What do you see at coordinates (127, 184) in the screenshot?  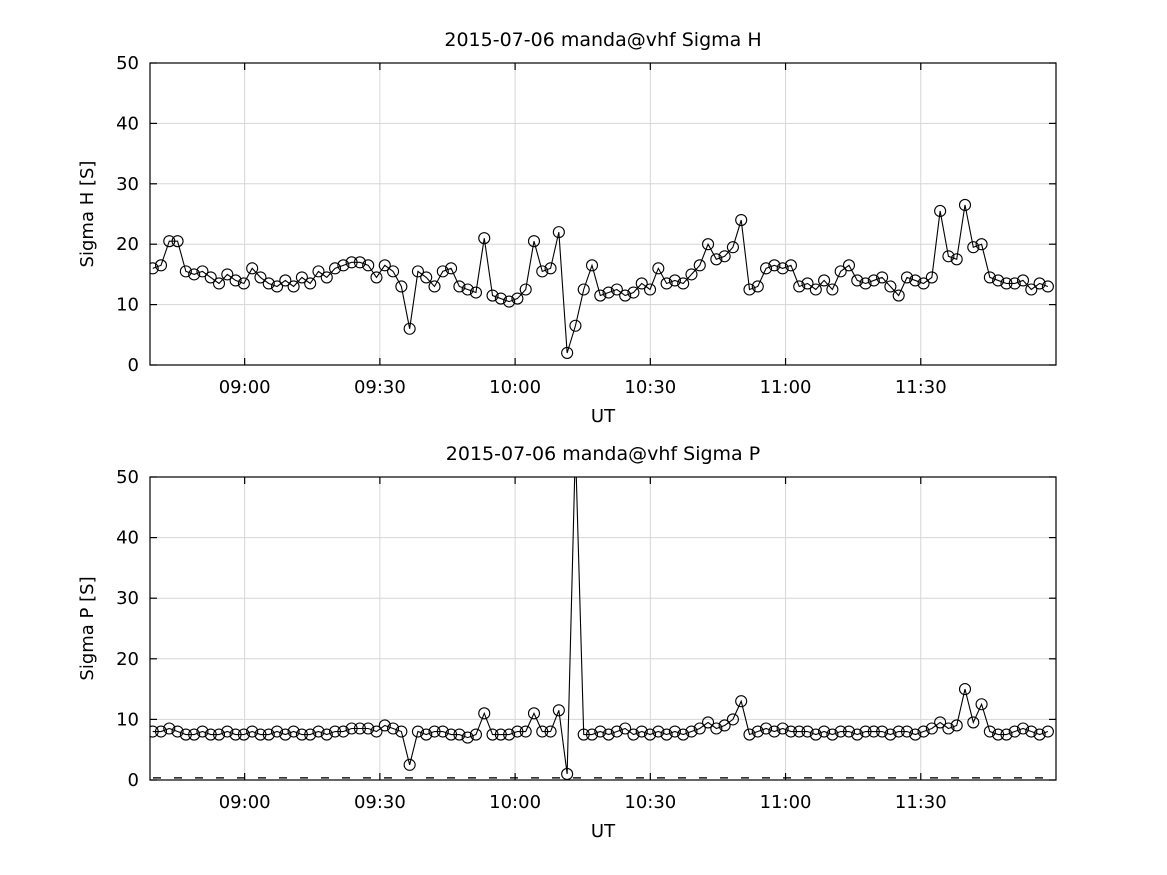 I see `y-tick-label: 30` at bounding box center [127, 184].